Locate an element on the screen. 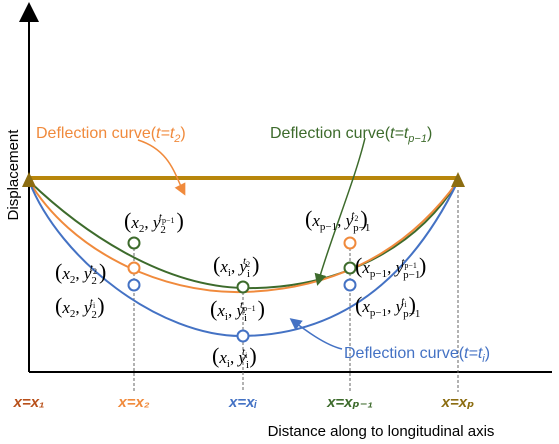 This screenshot has width=559, height=444. coord-text: (xp−1, yp−1tp−1) is located at coordinates (390, 267).